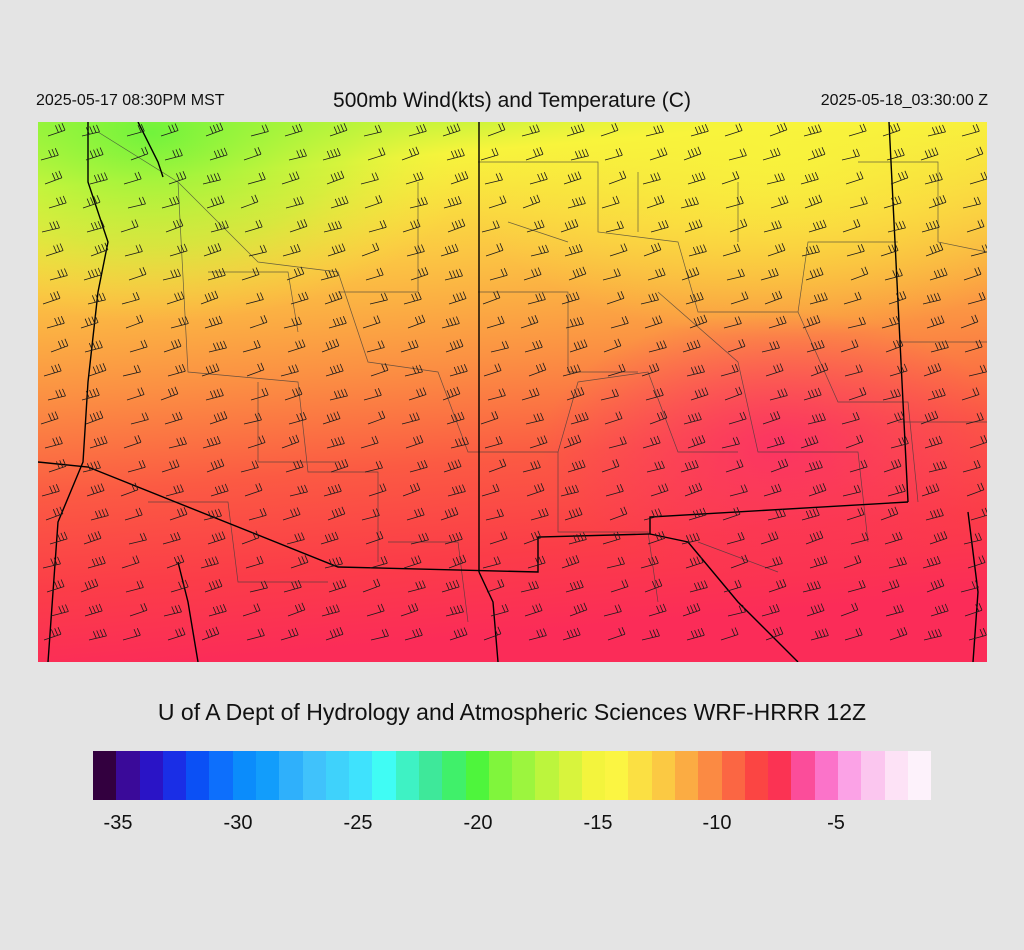 This screenshot has width=1024, height=950. I want to click on northwest-border, so click(150, 150).